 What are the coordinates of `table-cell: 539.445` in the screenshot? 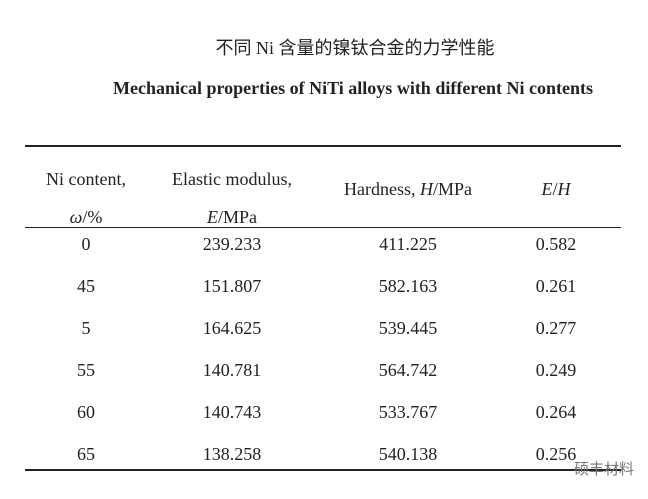 It's located at (408, 328).